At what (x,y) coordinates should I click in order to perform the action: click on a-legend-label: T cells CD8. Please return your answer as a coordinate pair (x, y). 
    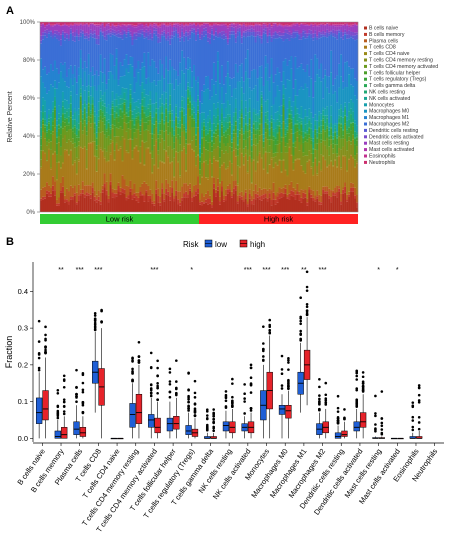
    Looking at the image, I should click on (382, 48).